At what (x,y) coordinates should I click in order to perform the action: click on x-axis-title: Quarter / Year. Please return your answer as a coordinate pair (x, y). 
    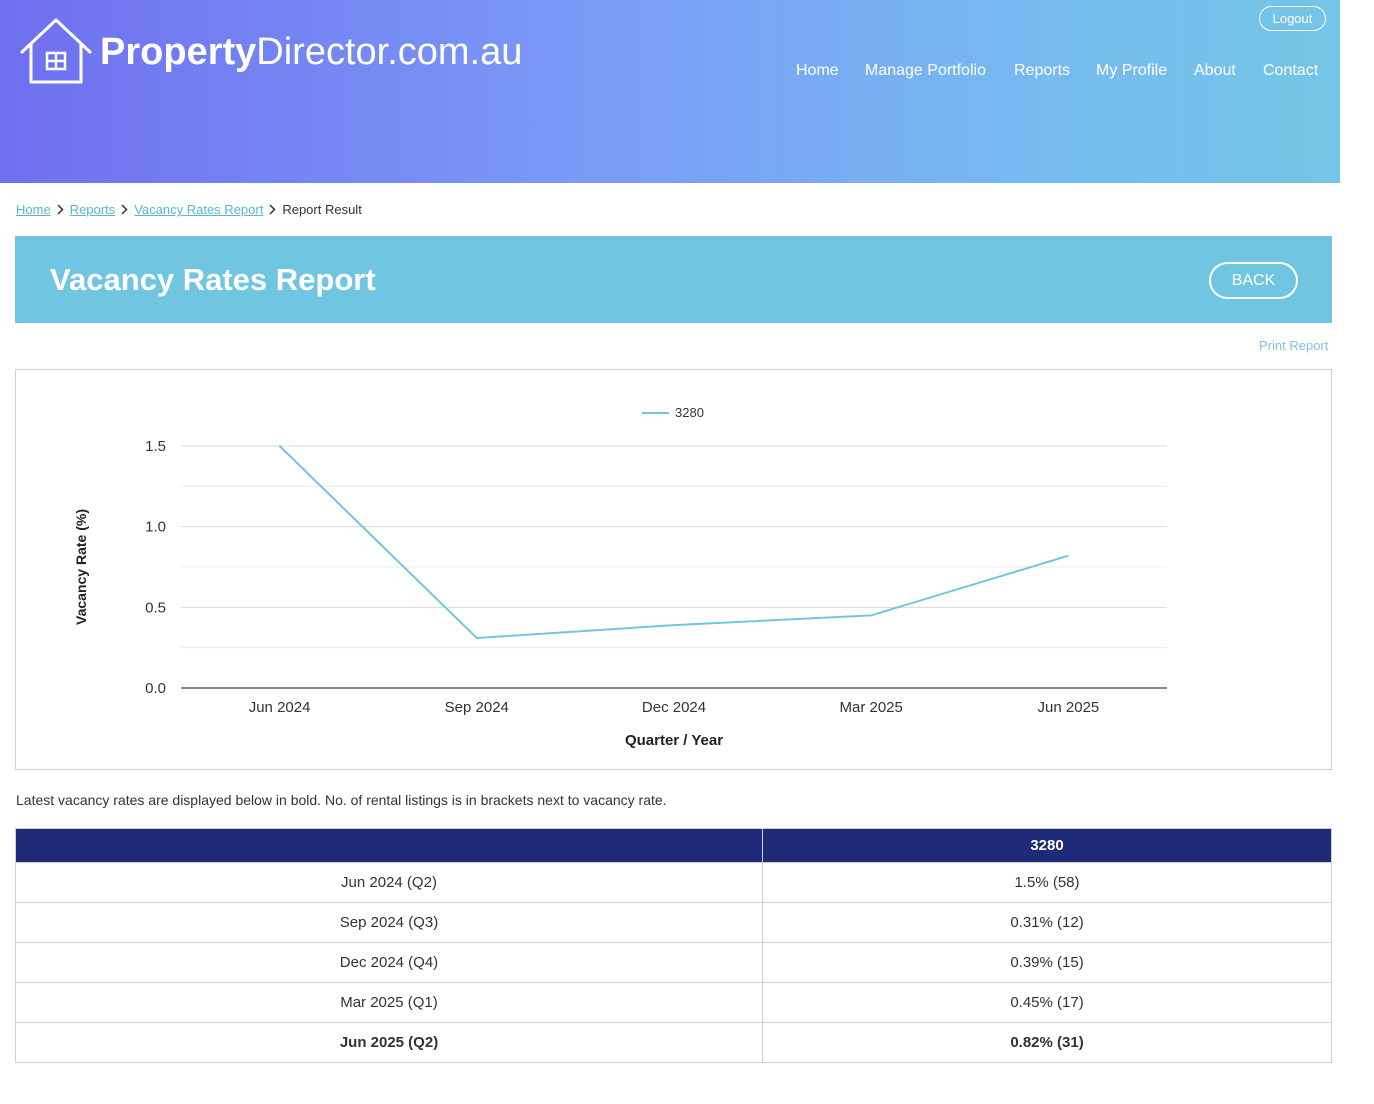
    Looking at the image, I should click on (674, 740).